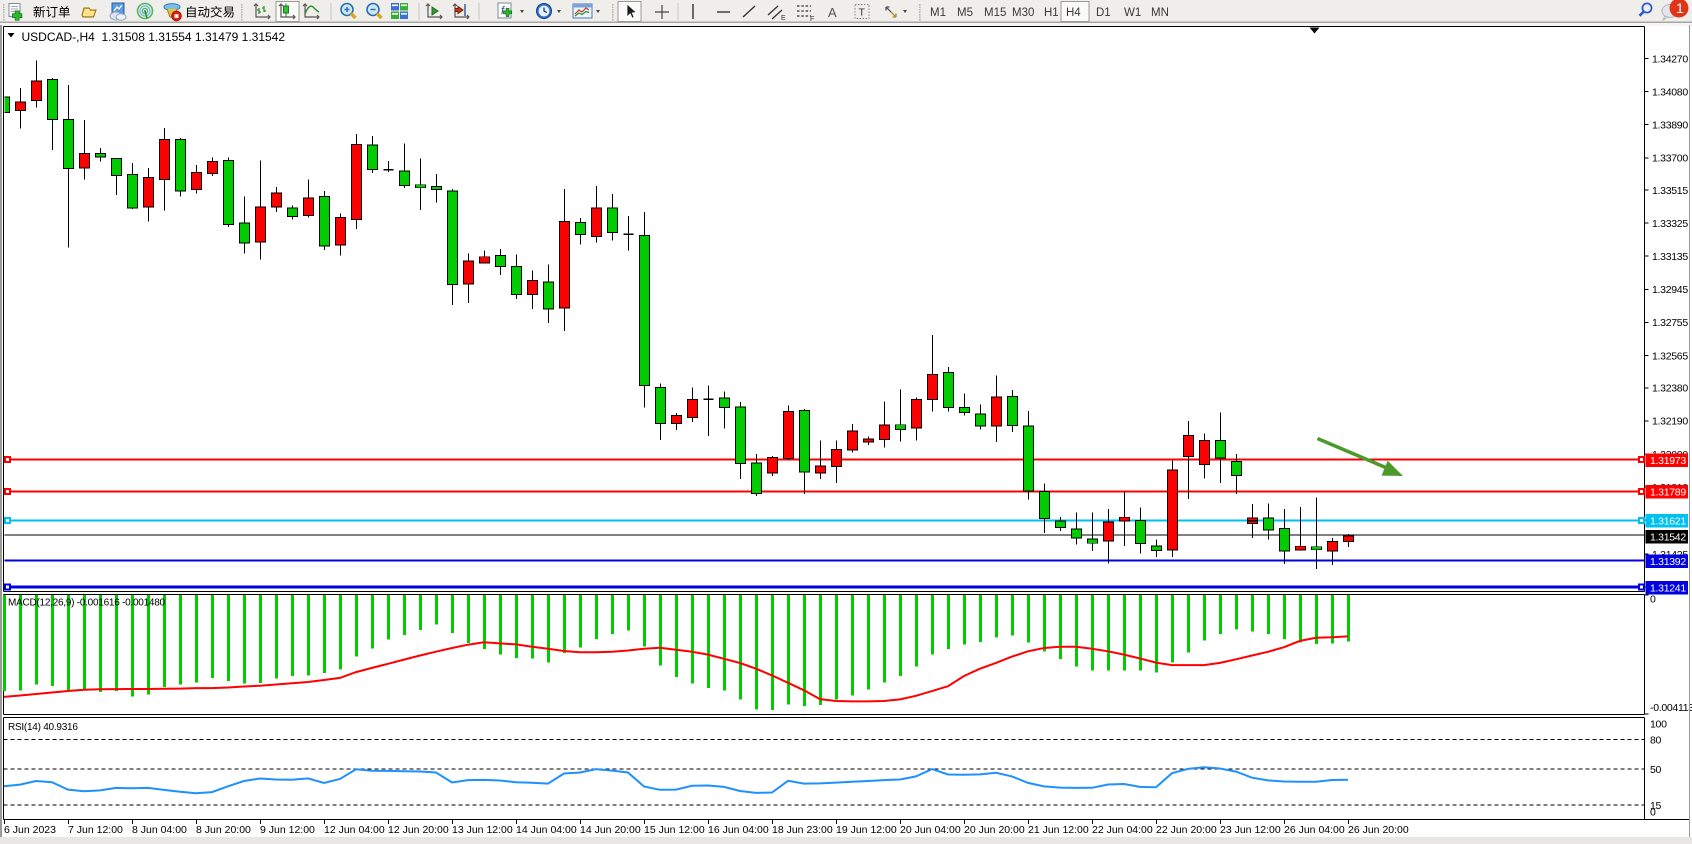  What do you see at coordinates (1122, 830) in the screenshot?
I see `svg-text: 22 Jun 04:00` at bounding box center [1122, 830].